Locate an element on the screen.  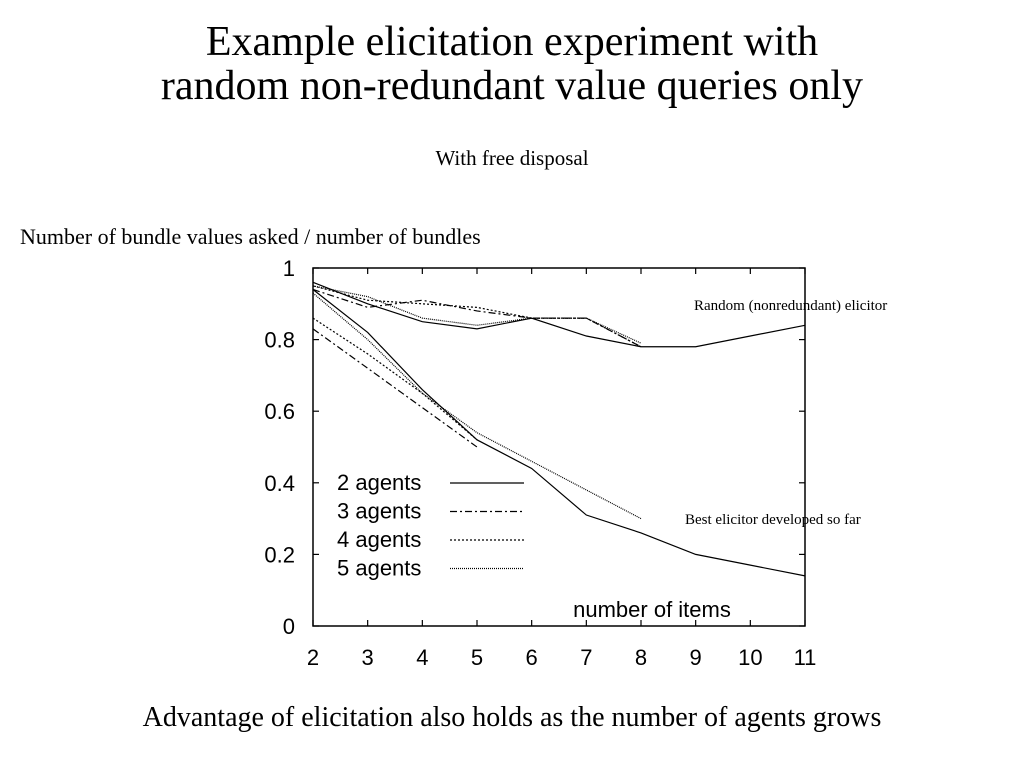
x-tick-label: 2 is located at coordinates (313, 657).